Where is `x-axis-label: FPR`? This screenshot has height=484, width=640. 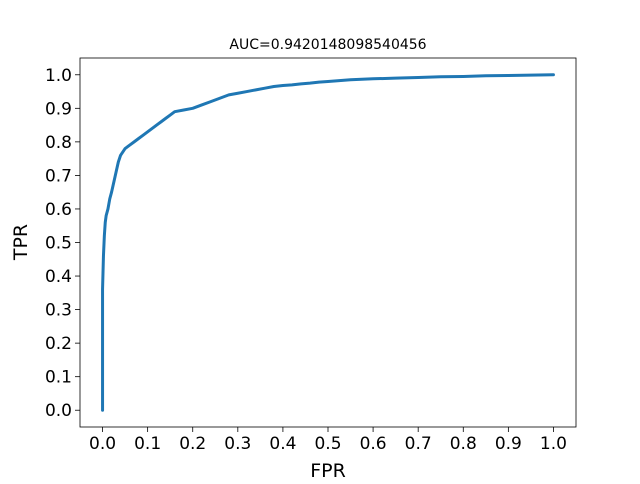
x-axis-label: FPR is located at coordinates (328, 470).